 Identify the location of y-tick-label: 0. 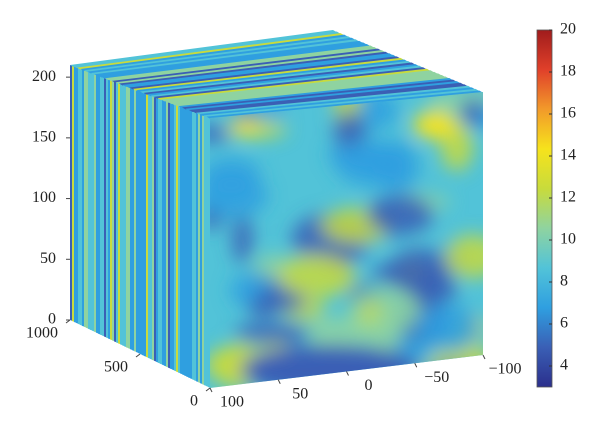
(369, 385).